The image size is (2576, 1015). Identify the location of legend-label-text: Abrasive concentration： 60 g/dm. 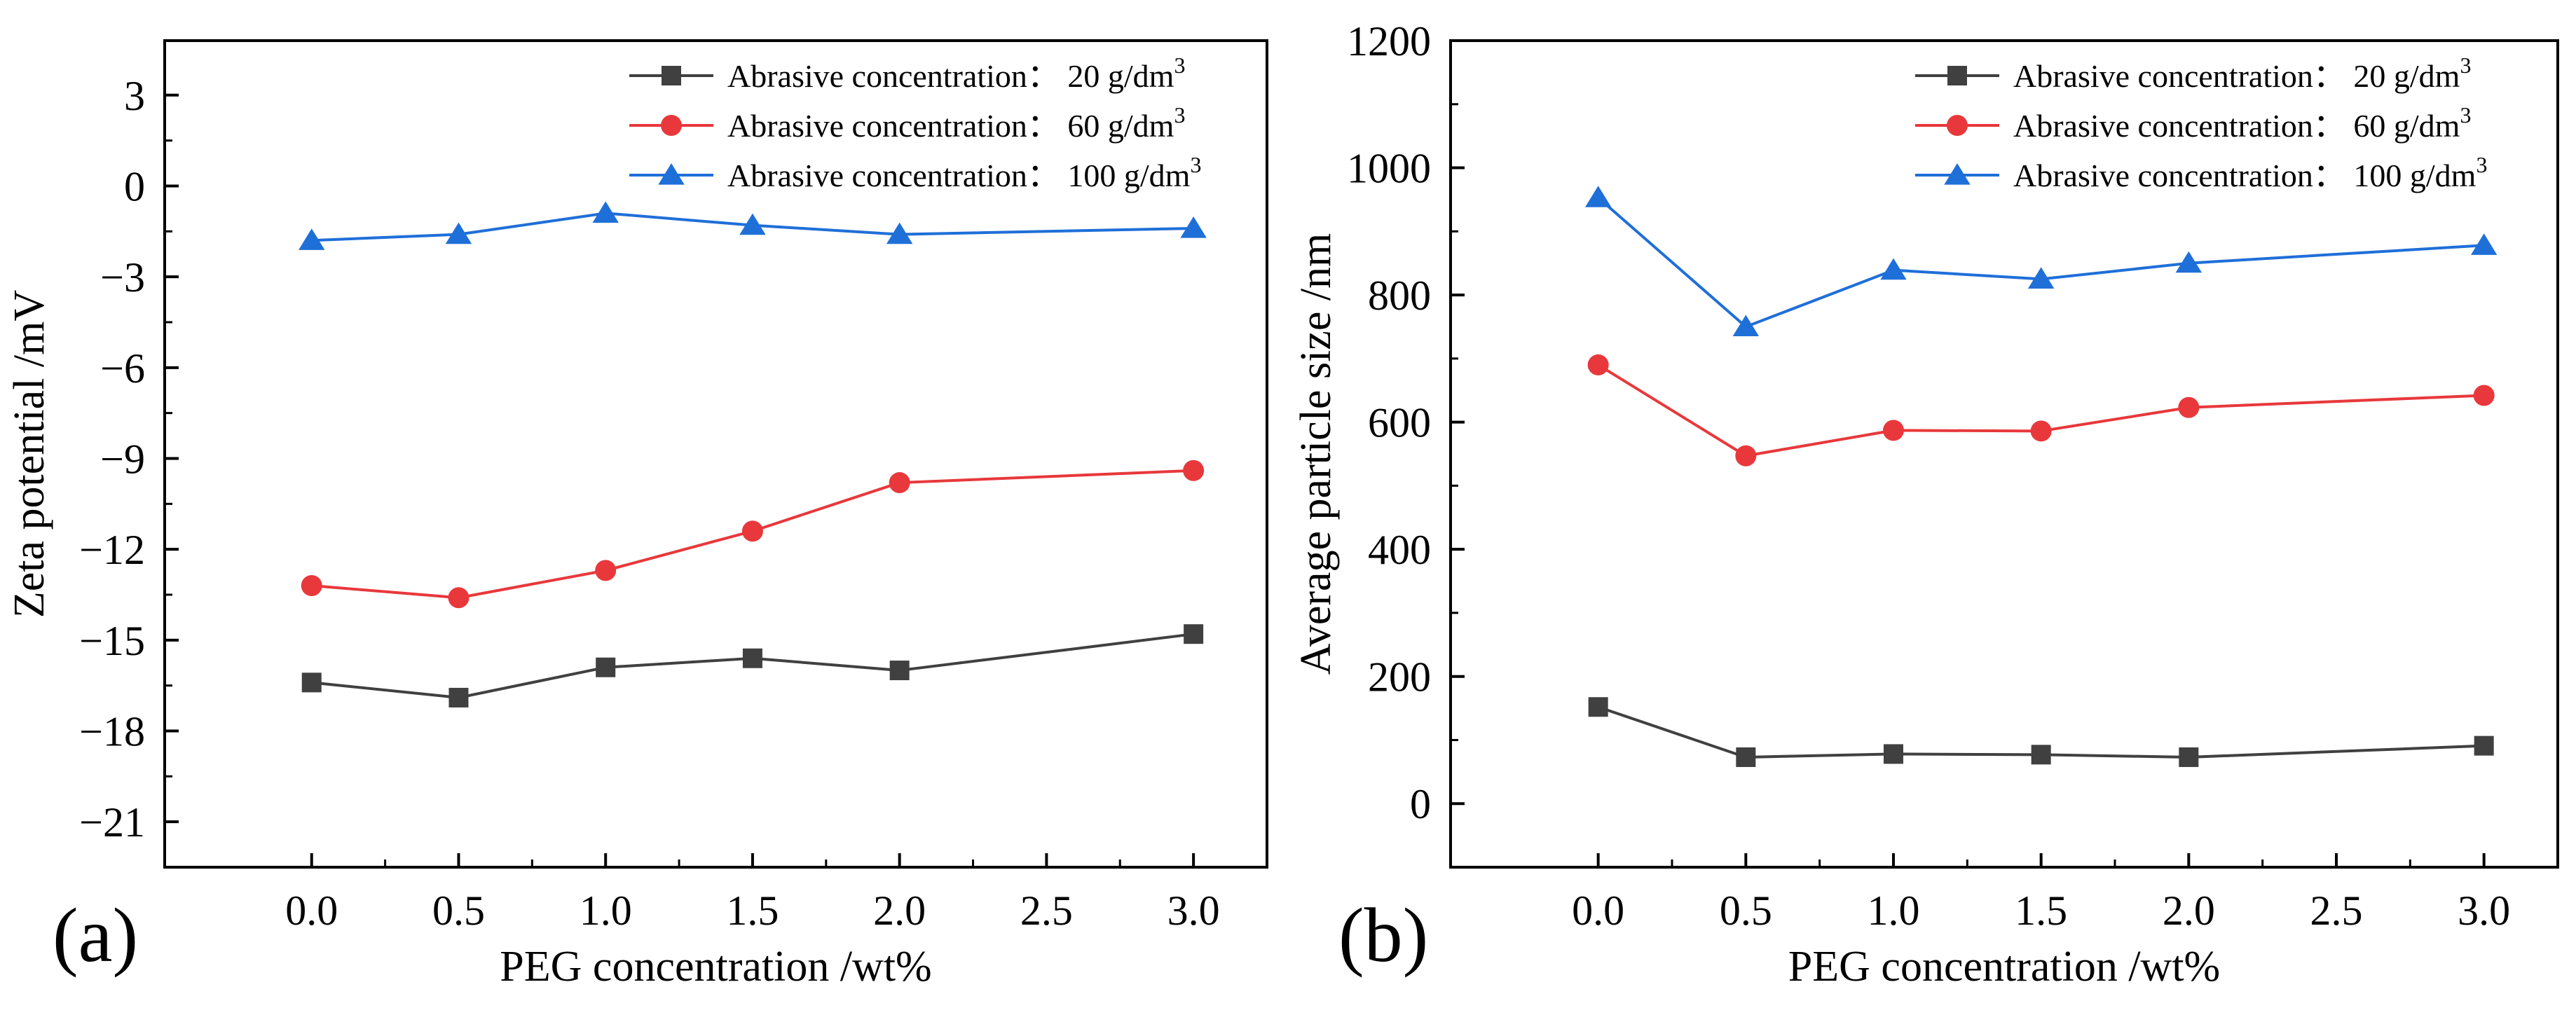
(950, 126).